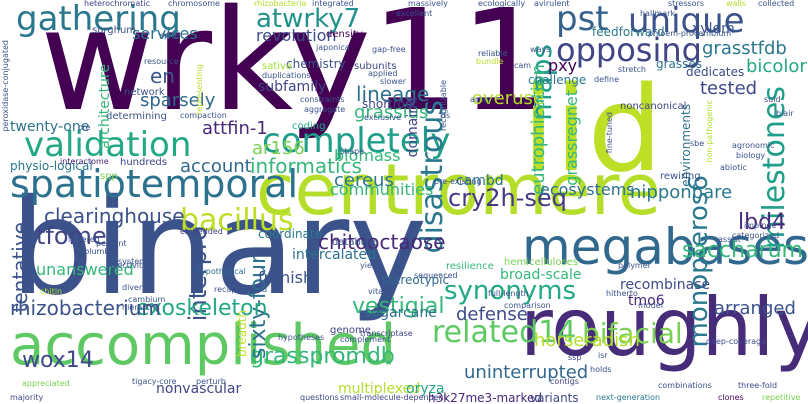  What do you see at coordinates (508, 98) in the screenshot?
I see `word-overuse: overuse` at bounding box center [508, 98].